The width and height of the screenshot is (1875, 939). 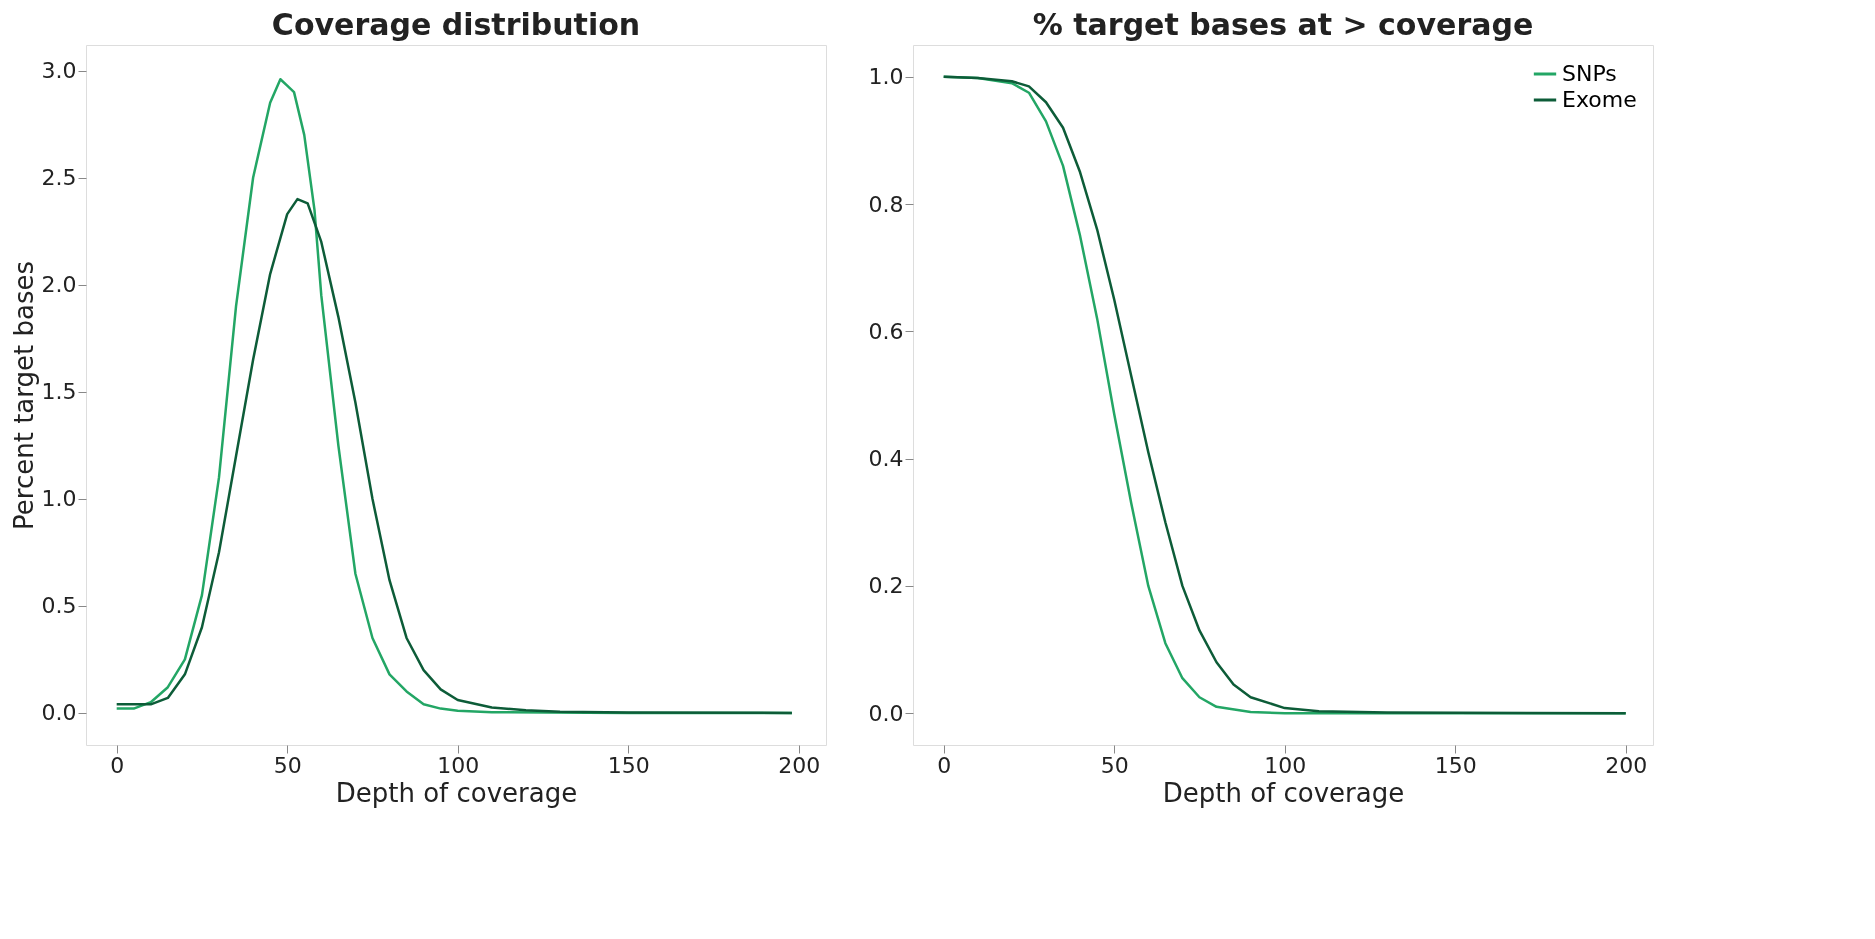 I want to click on y-tick-label: 2.5, so click(x=59, y=178).